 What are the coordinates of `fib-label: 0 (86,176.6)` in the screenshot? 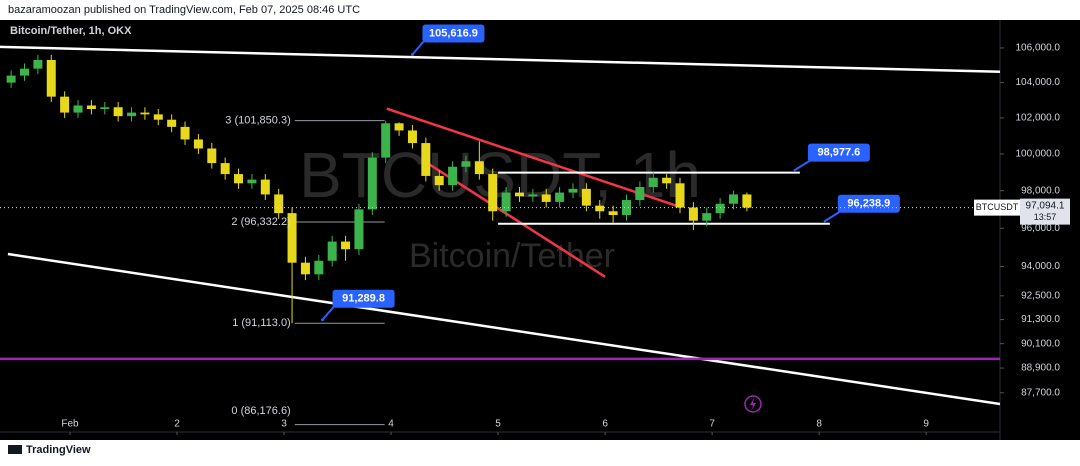 It's located at (260, 411).